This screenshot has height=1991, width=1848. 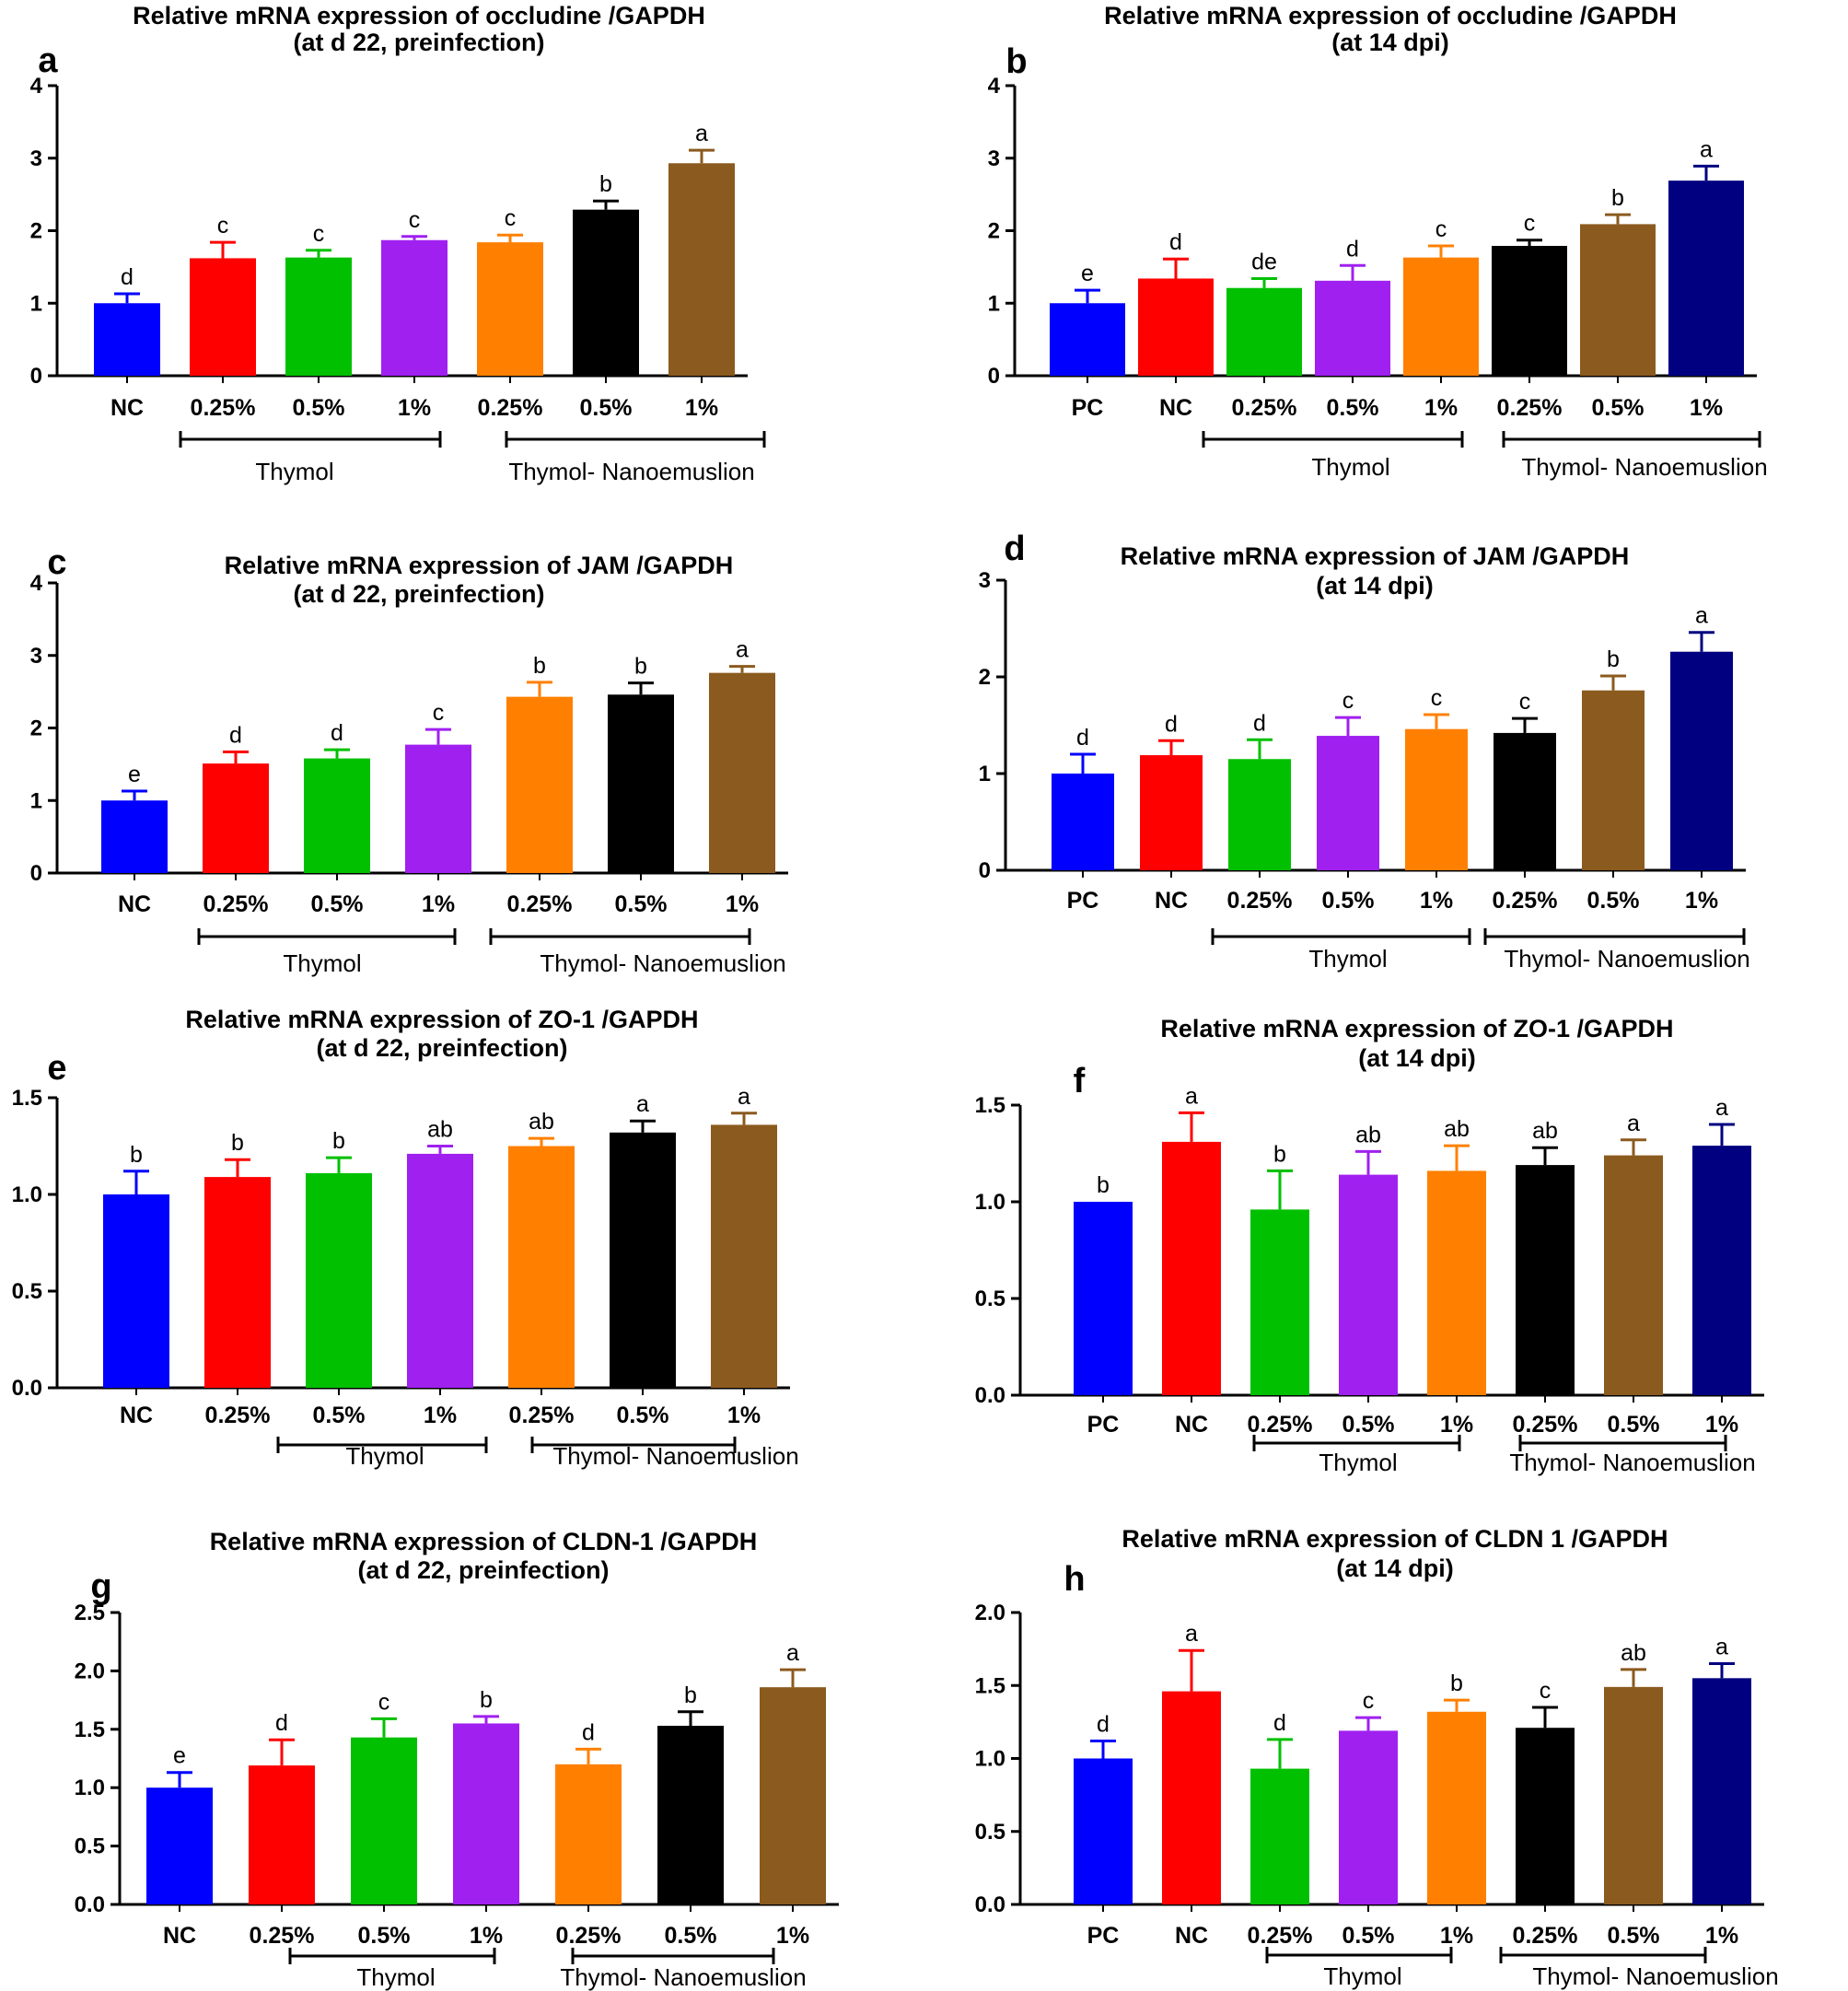 What do you see at coordinates (27, 1098) in the screenshot?
I see `panel-e-y-tick-label: 1.5` at bounding box center [27, 1098].